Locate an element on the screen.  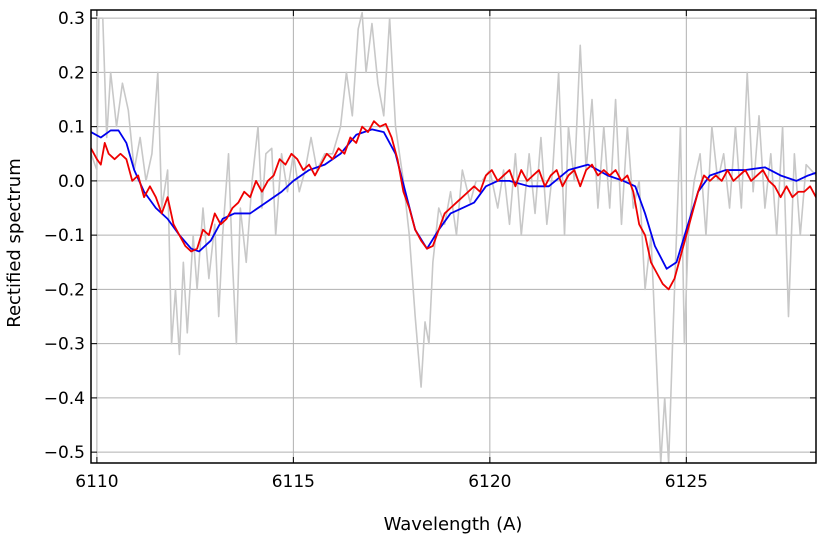
y-tick-label: −0.3 is located at coordinates (64, 345).